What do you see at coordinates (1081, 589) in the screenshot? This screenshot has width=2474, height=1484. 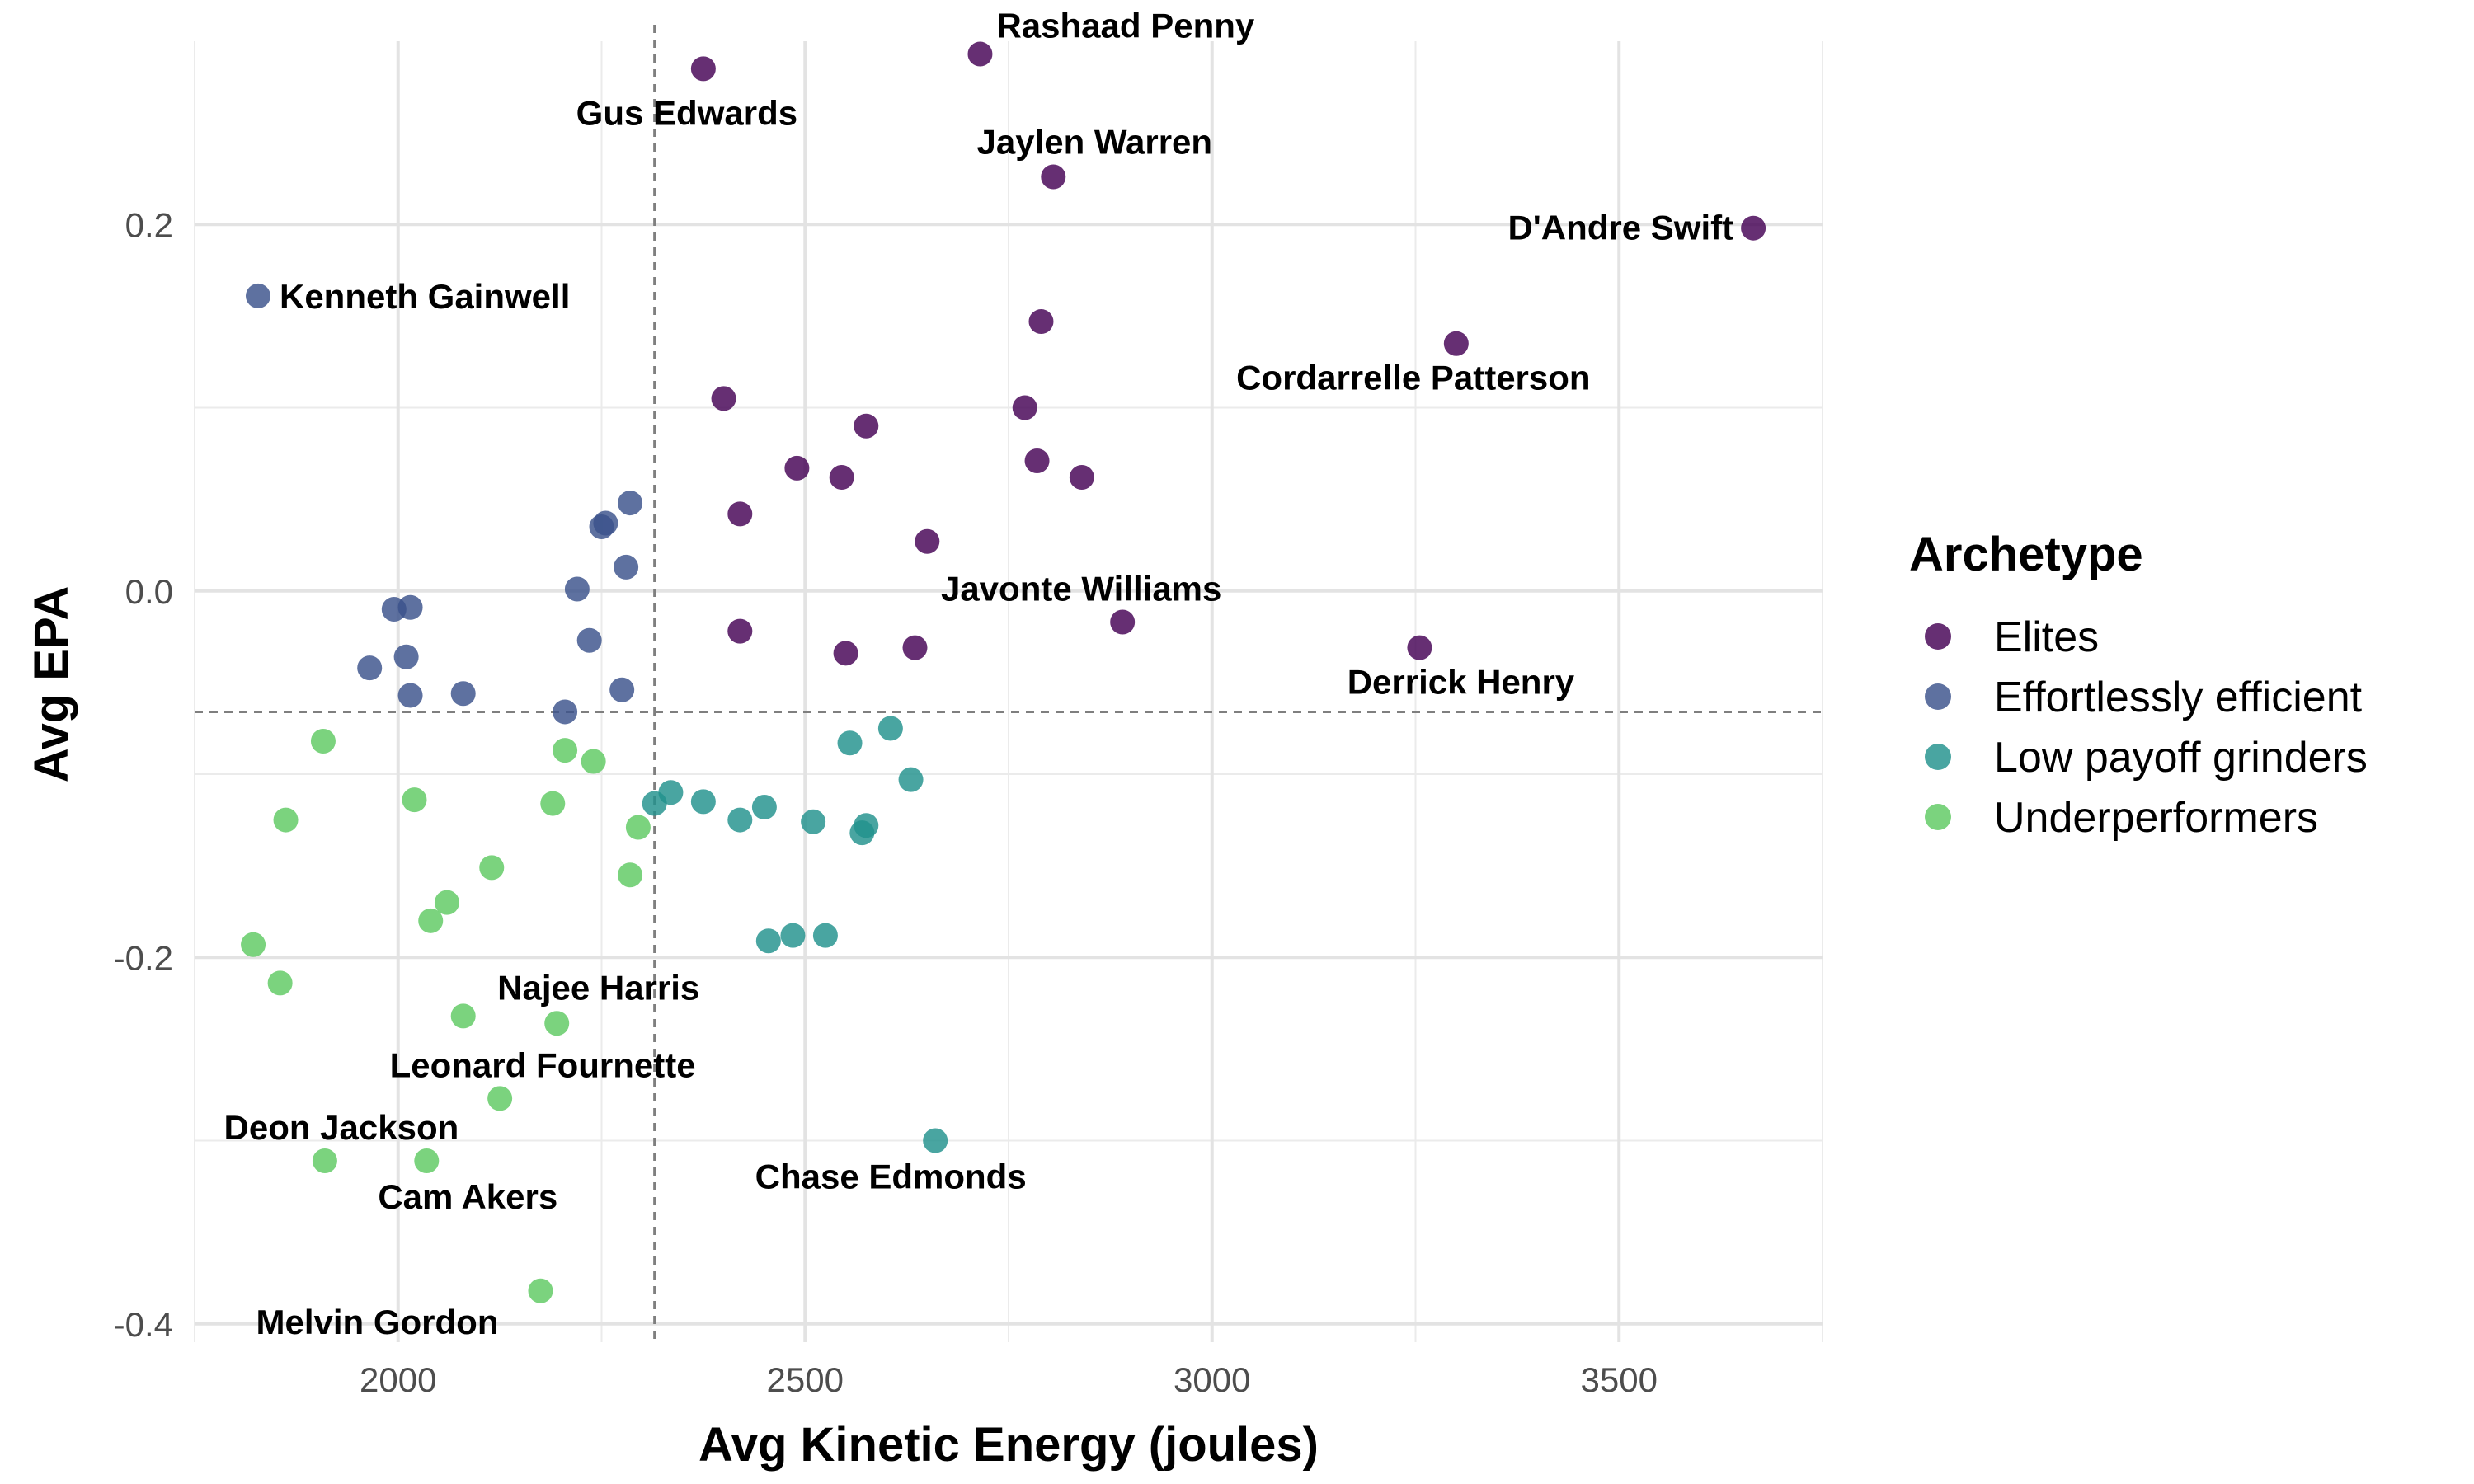 I see `point-label: Javonte Williams` at bounding box center [1081, 589].